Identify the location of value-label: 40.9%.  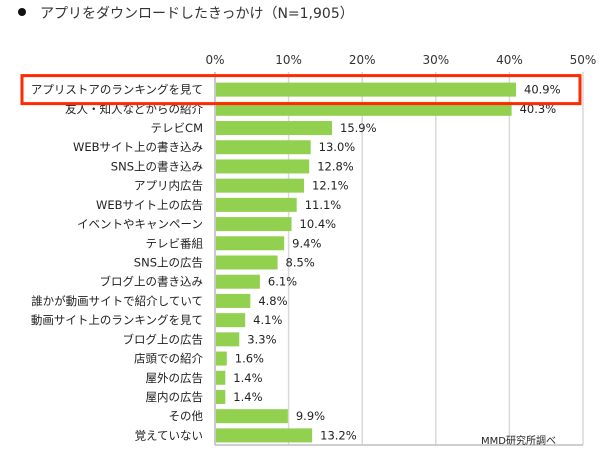
(542, 90).